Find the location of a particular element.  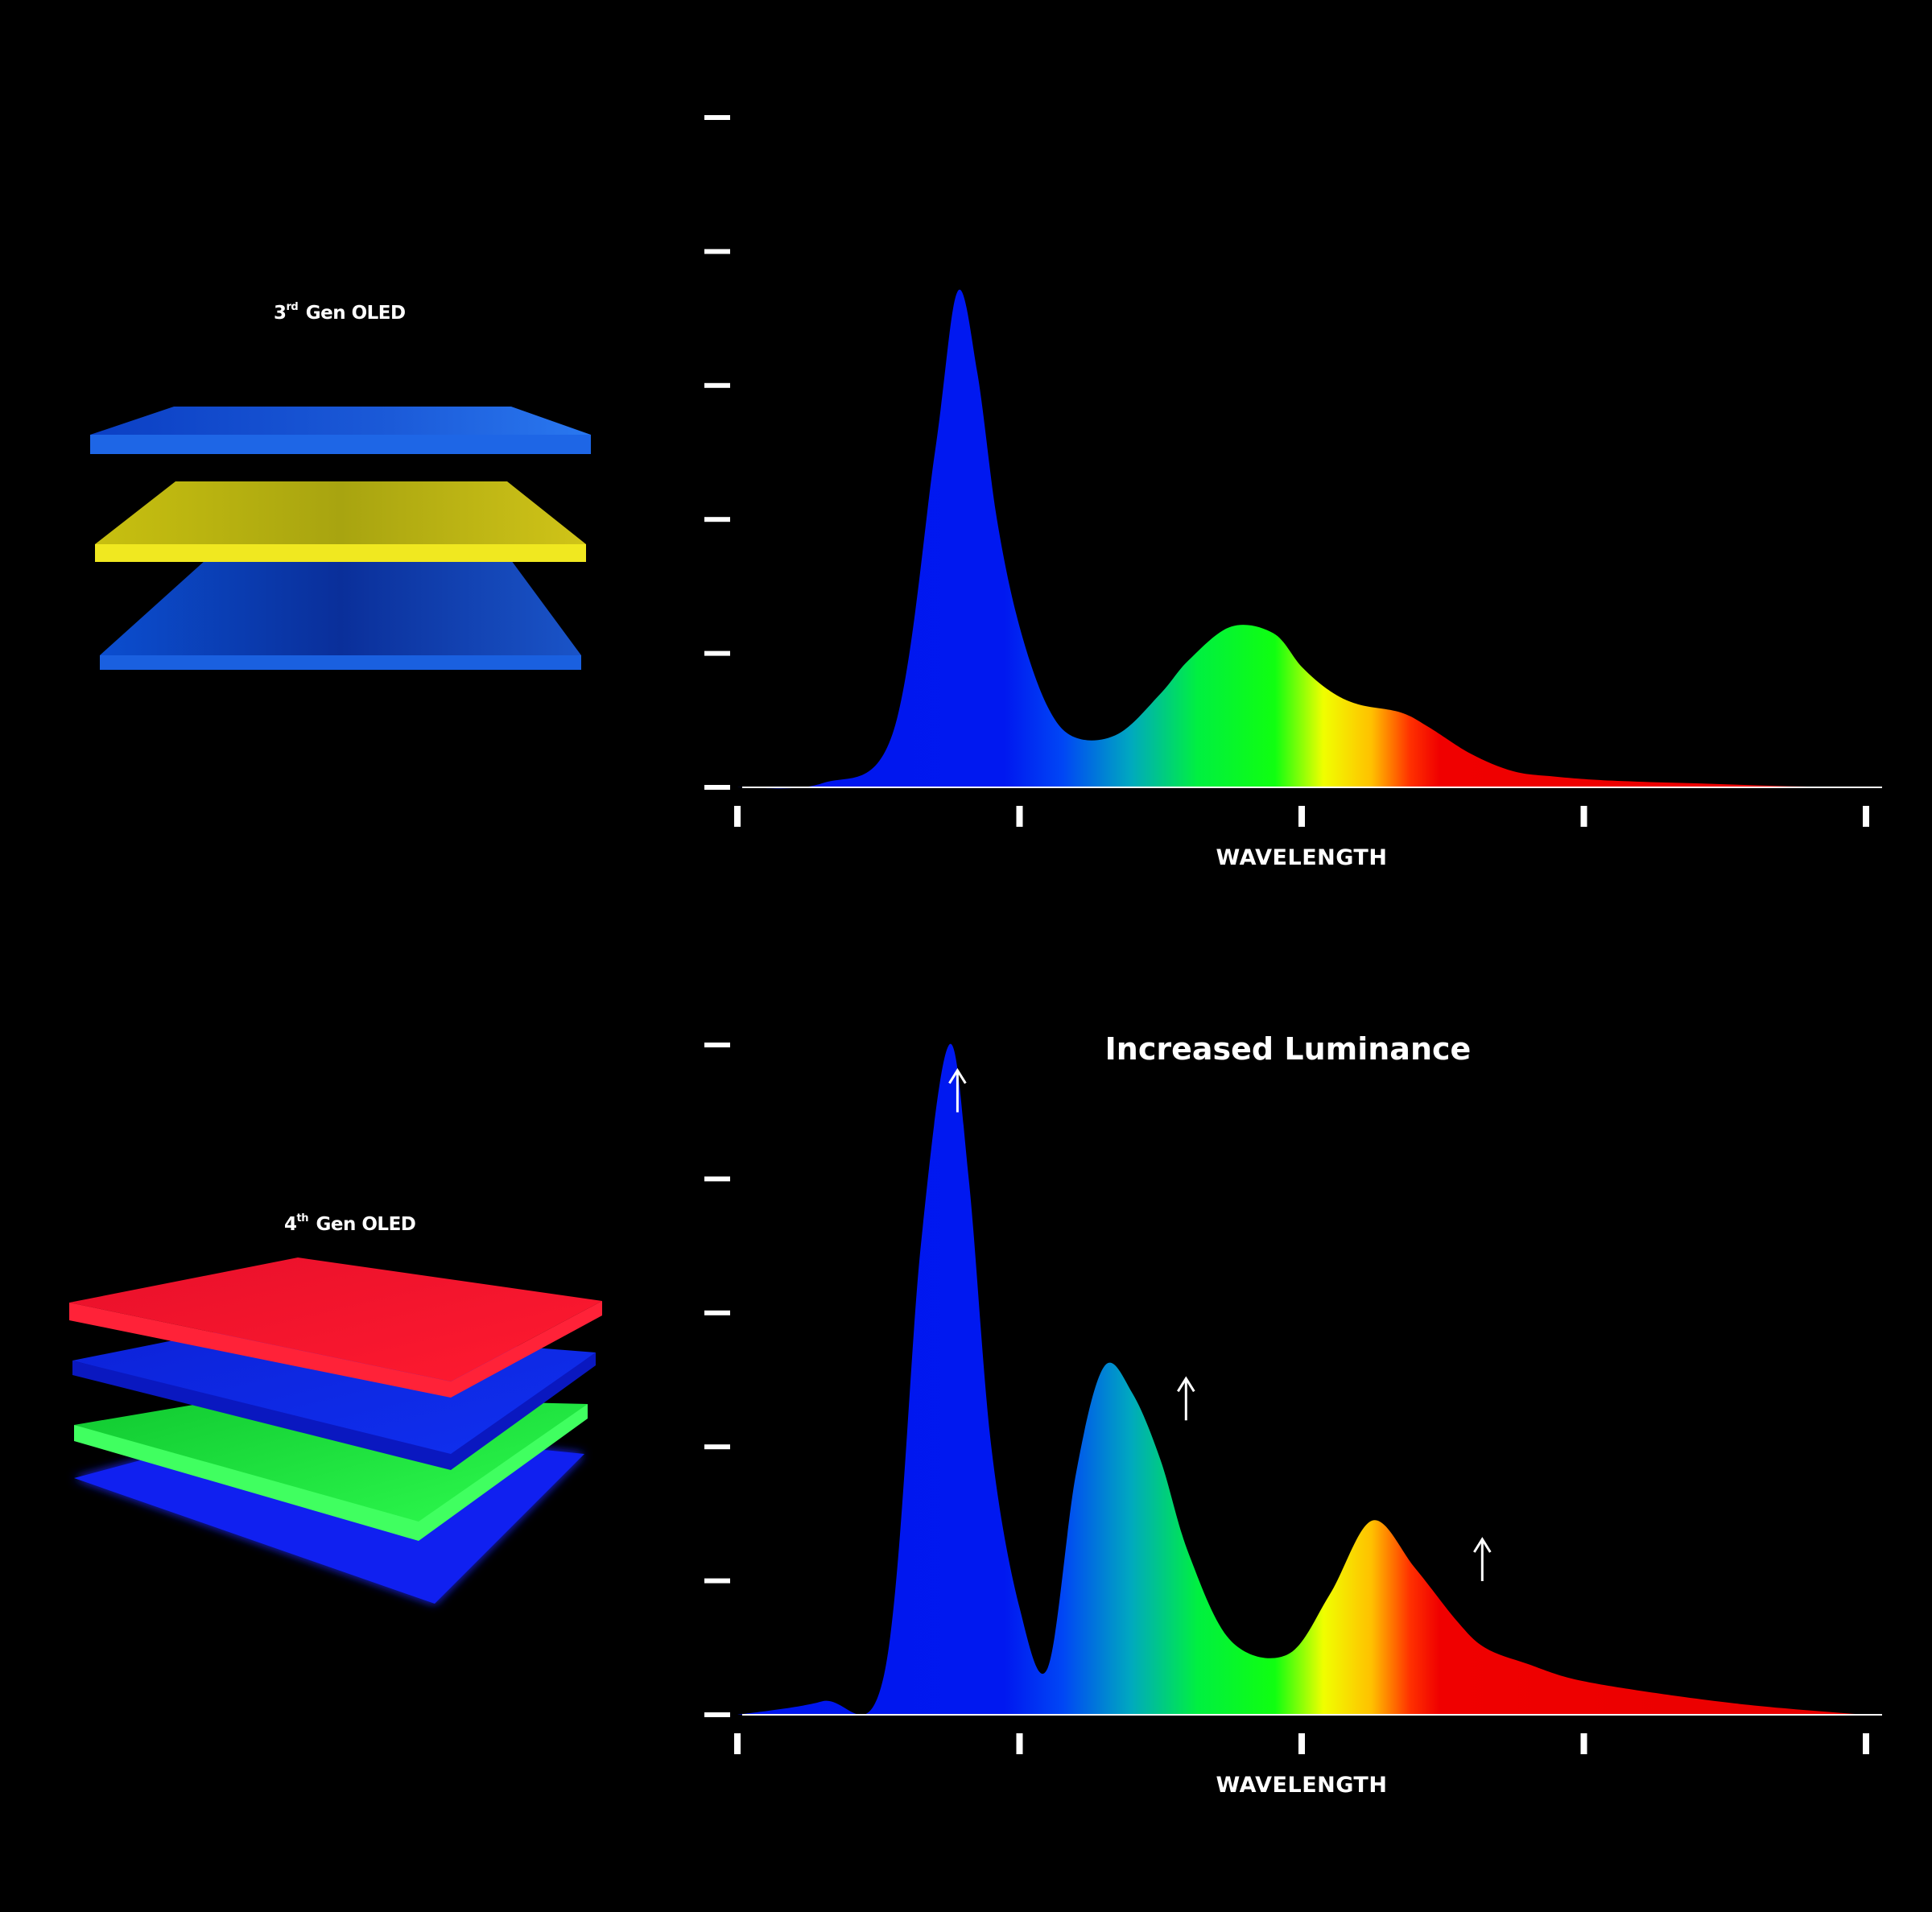

layer-top-red is located at coordinates (335, 1328).